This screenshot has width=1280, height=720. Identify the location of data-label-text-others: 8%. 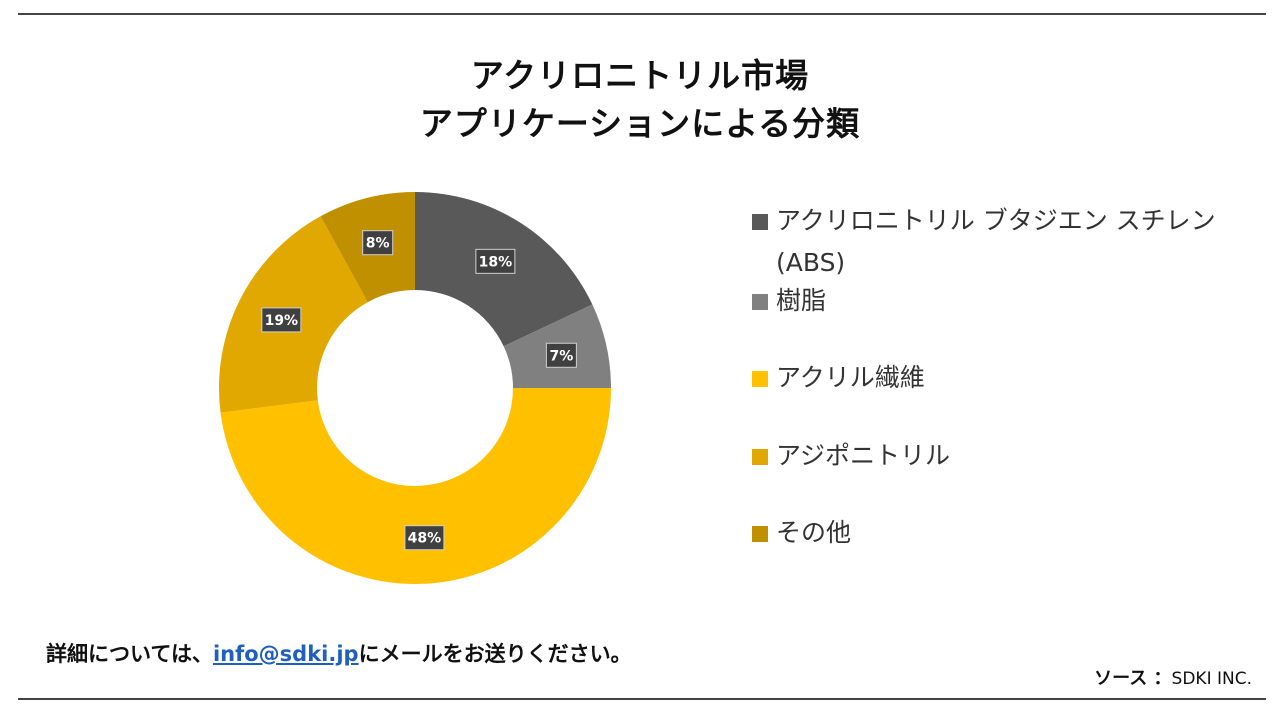
(378, 244).